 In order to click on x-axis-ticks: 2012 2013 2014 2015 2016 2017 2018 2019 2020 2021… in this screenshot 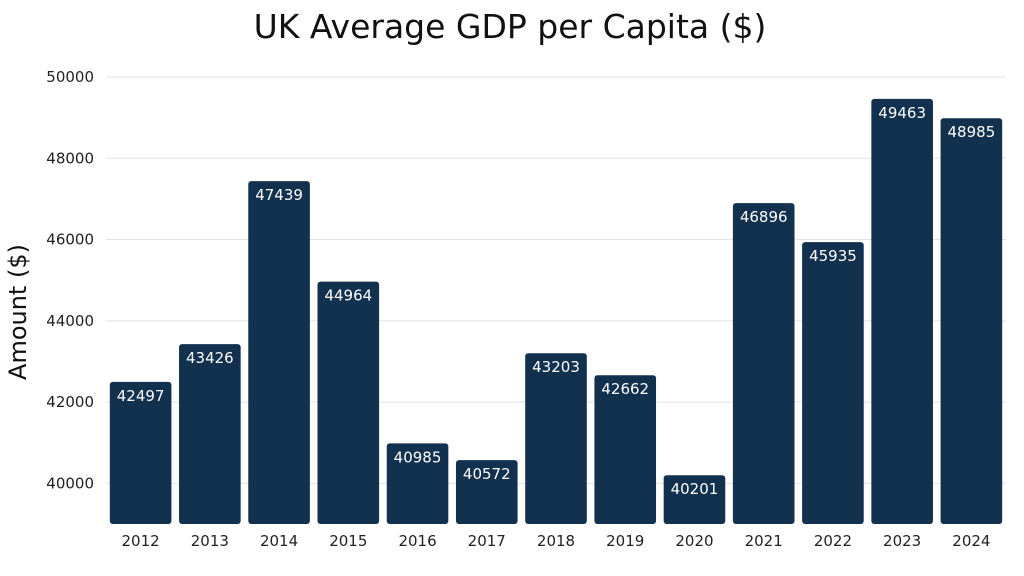, I will do `click(556, 541)`.